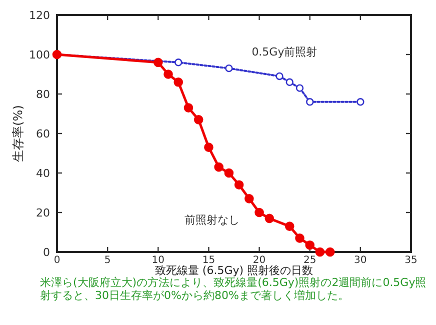 The width and height of the screenshot is (436, 325). Describe the element at coordinates (309, 260) in the screenshot. I see `x-tick-label: 25` at that location.